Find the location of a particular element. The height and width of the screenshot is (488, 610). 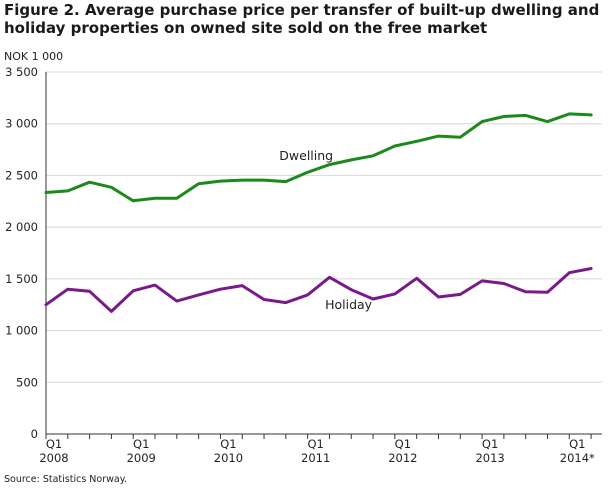

x-tick-label-year: 2013 is located at coordinates (489, 458).